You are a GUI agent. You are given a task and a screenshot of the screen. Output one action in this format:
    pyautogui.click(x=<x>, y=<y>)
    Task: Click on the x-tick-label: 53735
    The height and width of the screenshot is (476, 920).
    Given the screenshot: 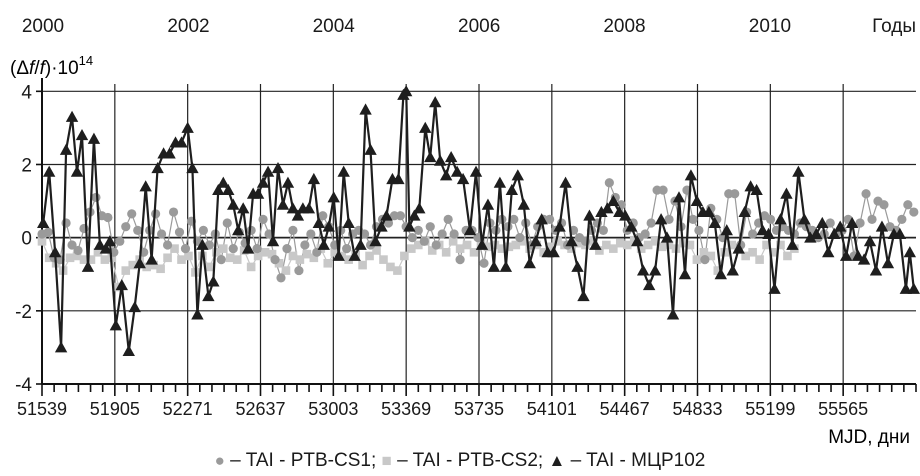 What is the action you would take?
    pyautogui.click(x=479, y=409)
    